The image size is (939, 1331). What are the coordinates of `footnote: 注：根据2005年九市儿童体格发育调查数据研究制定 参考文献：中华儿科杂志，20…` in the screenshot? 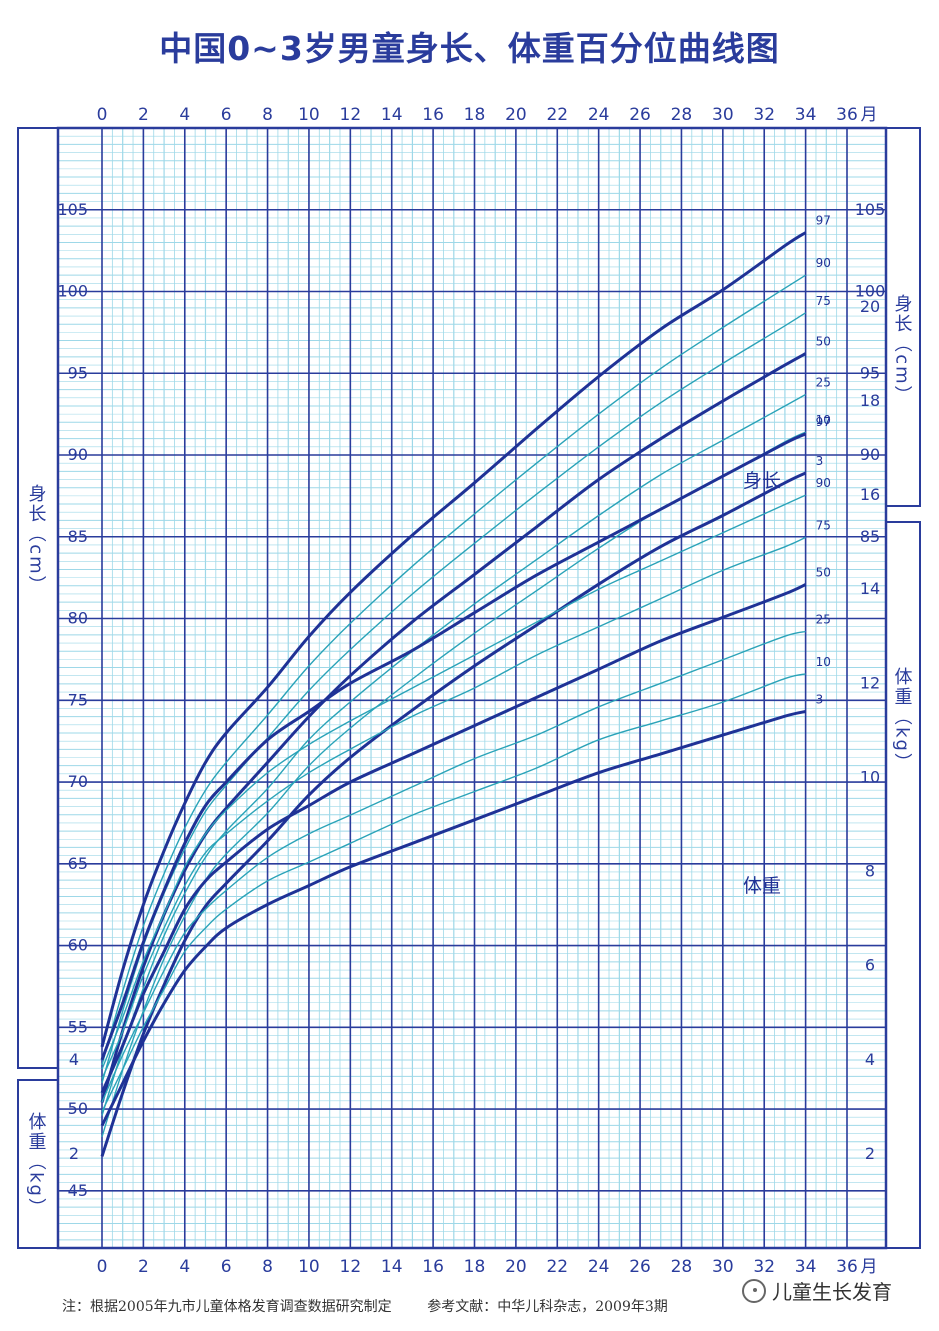 It's located at (365, 1307).